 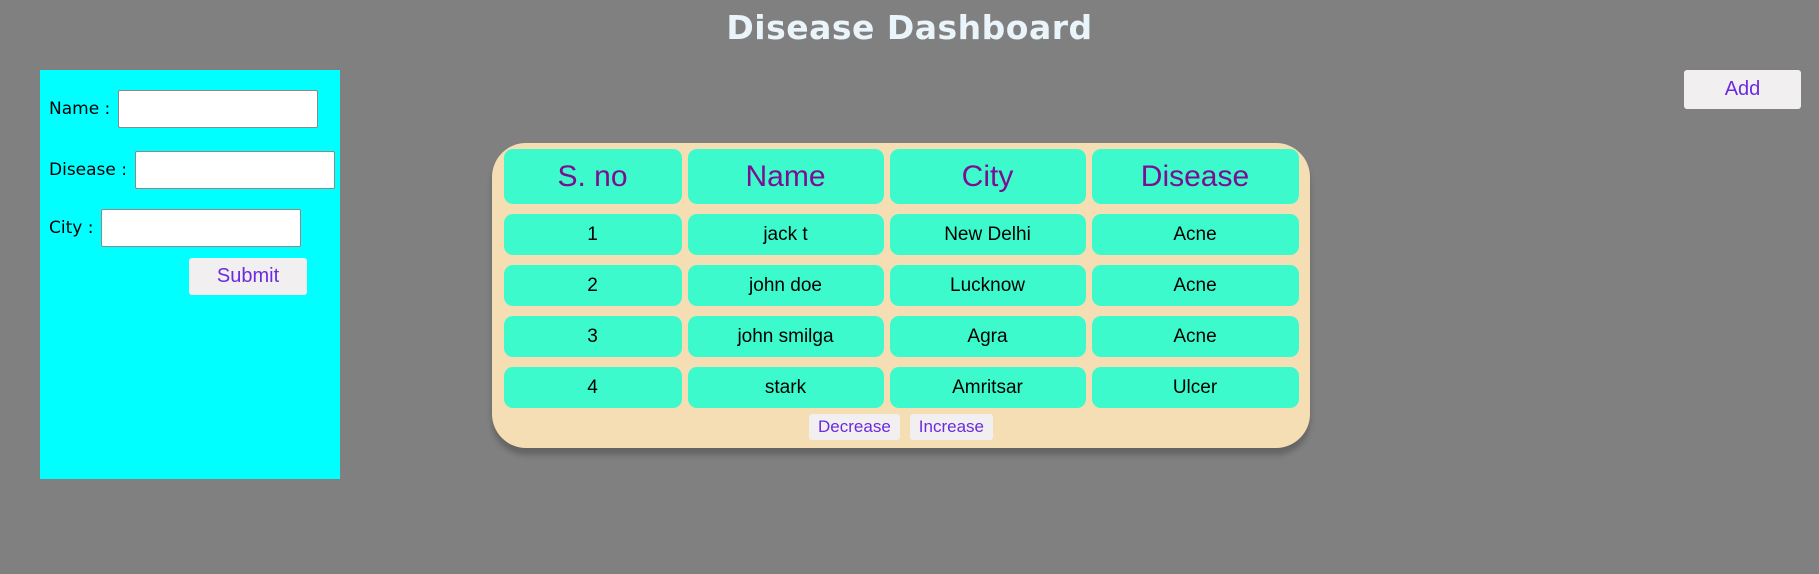 What do you see at coordinates (80, 109) in the screenshot?
I see `name-label: Name :` at bounding box center [80, 109].